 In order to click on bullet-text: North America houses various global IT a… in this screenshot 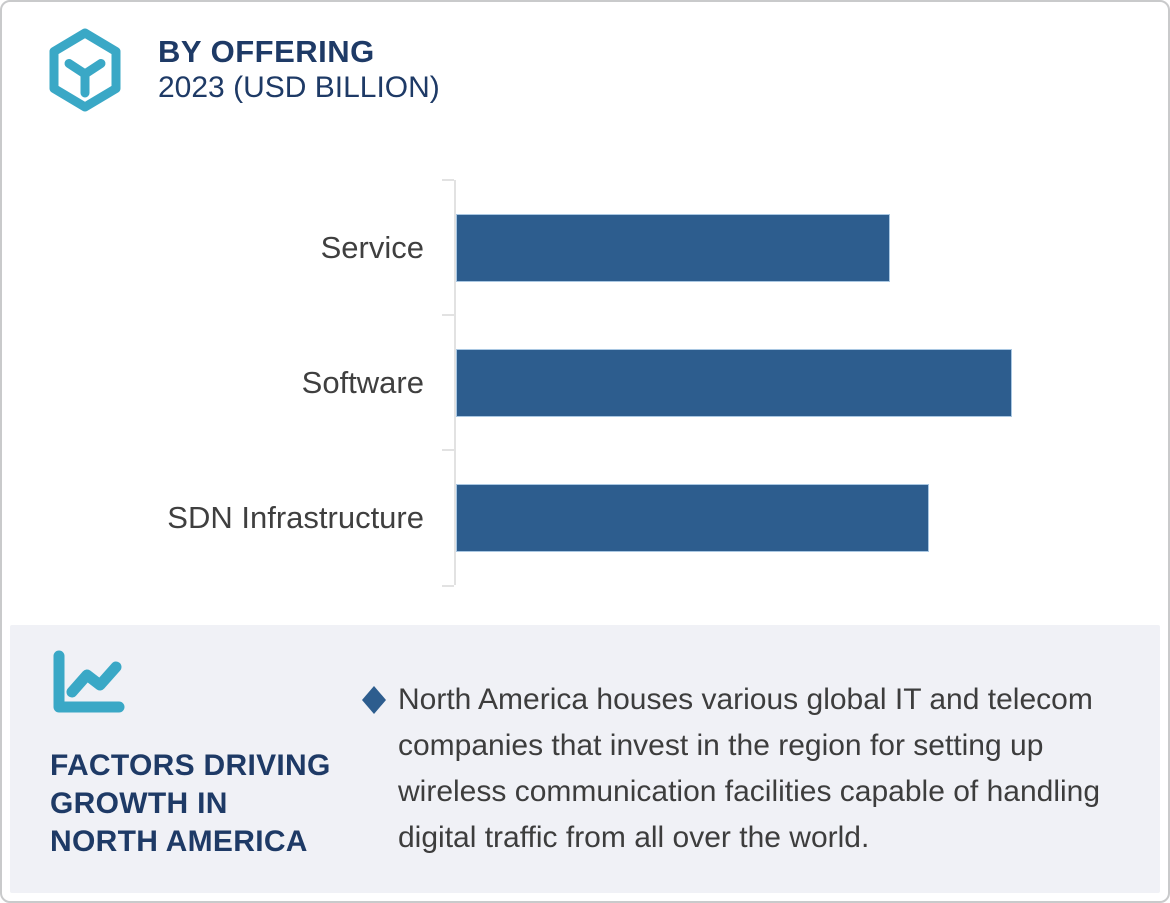, I will do `click(749, 768)`.